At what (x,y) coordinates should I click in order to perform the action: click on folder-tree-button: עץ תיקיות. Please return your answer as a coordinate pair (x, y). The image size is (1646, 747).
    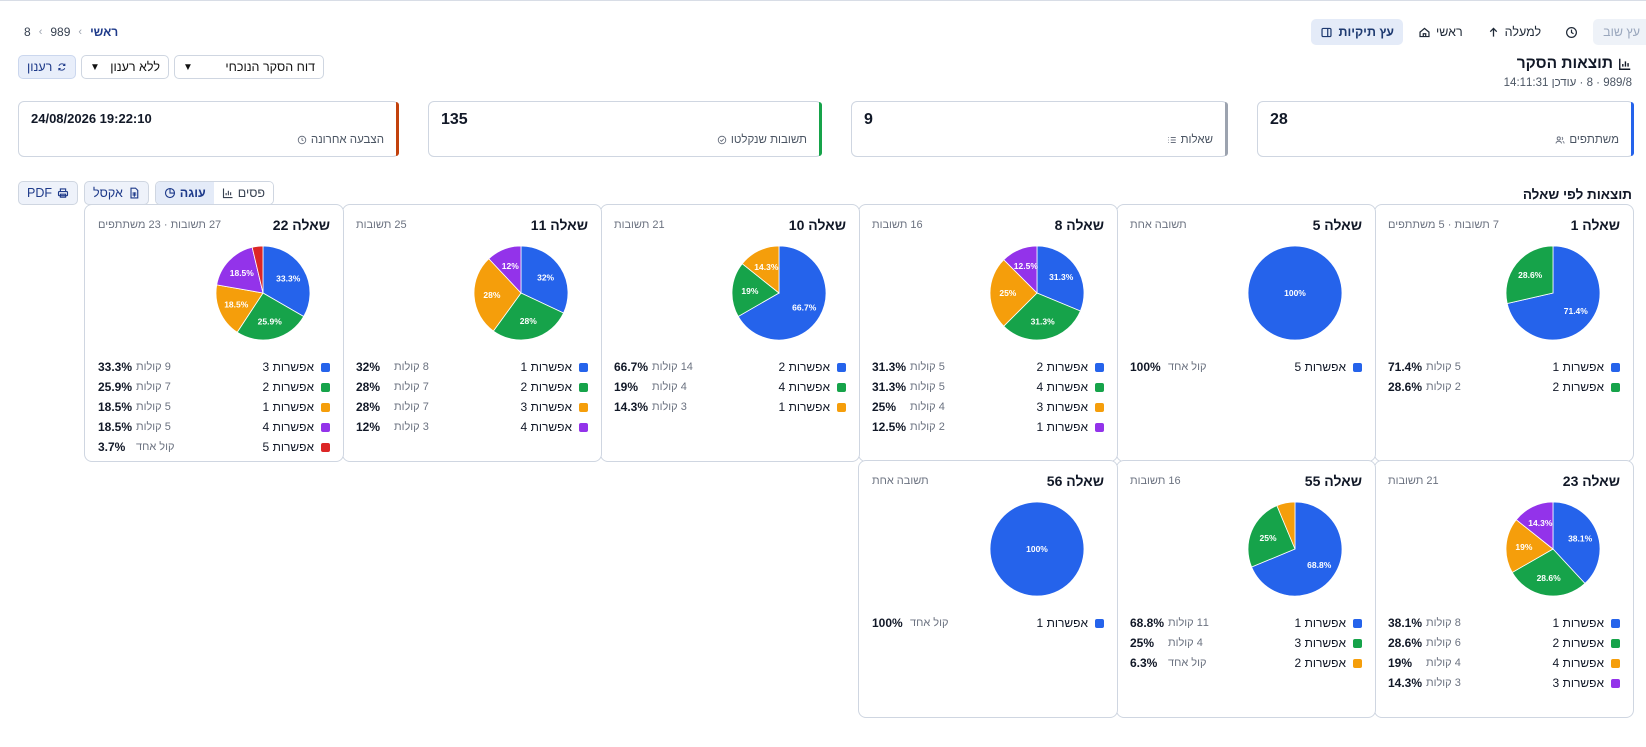
    Looking at the image, I should click on (1357, 32).